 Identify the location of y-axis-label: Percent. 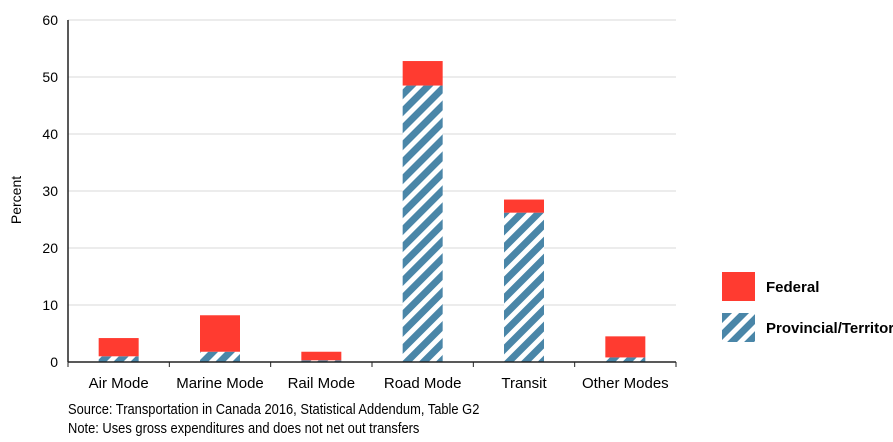
(16, 200).